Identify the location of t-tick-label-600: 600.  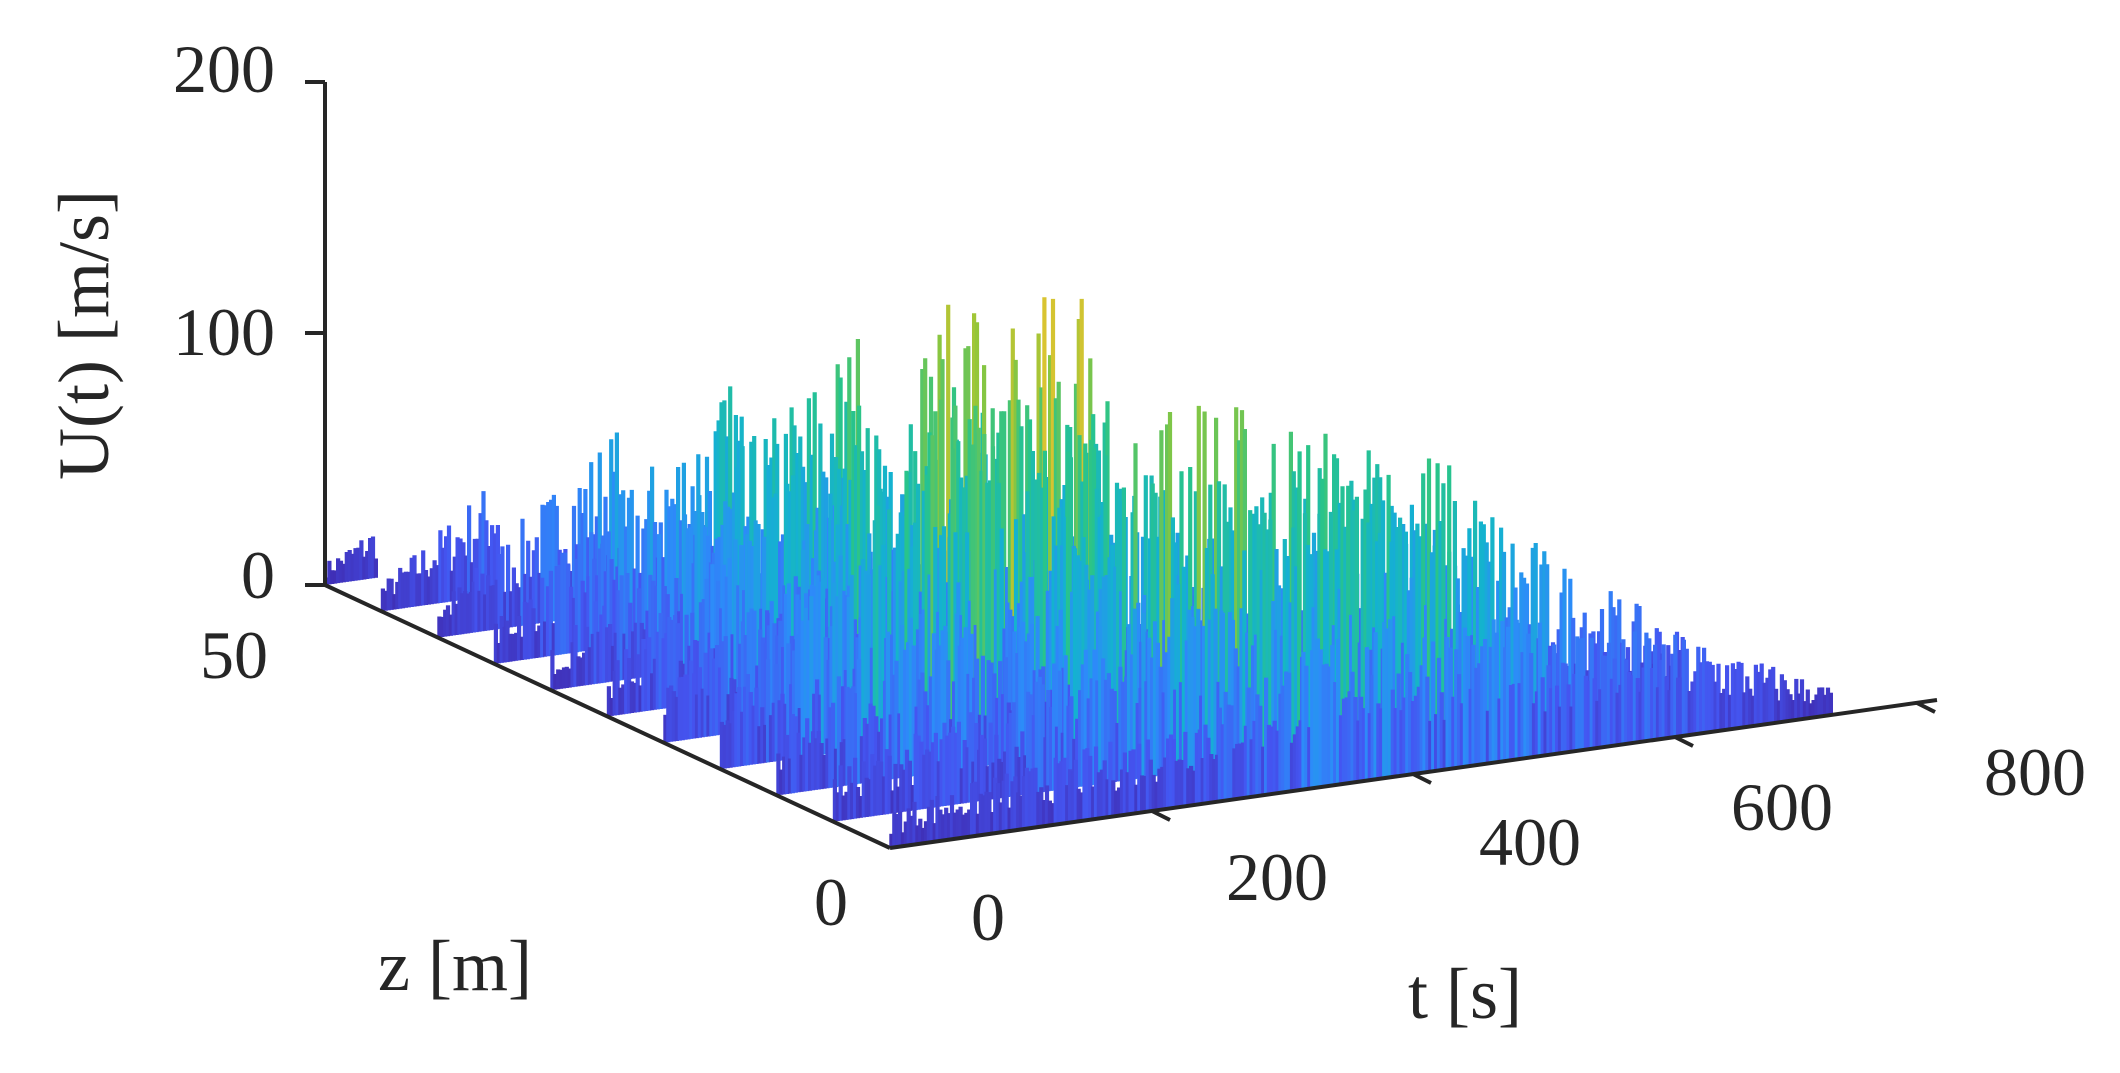
(1782, 807).